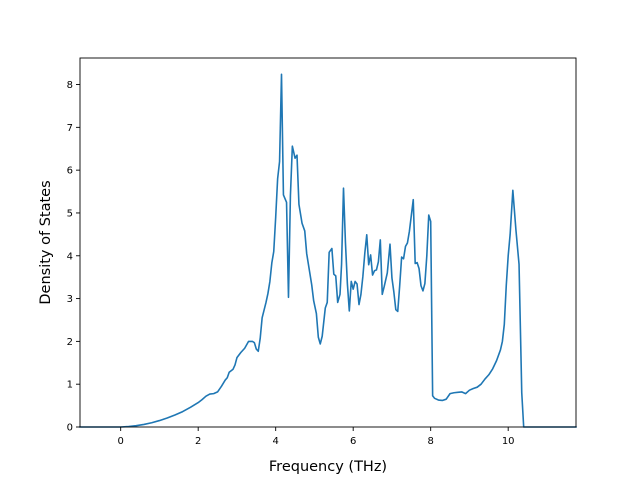 This screenshot has height=480, width=640. What do you see at coordinates (121, 441) in the screenshot?
I see `x-tick-label: 0` at bounding box center [121, 441].